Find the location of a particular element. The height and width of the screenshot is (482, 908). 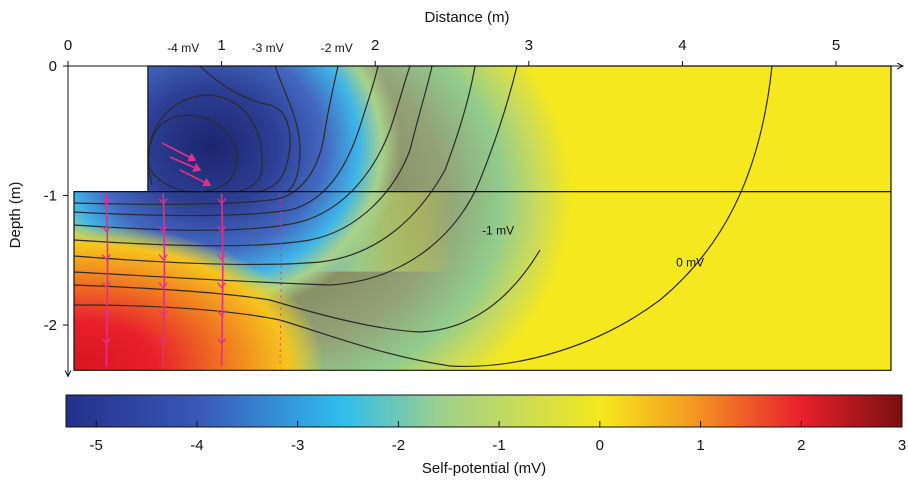

colorbar-title: Self-potential (mV) is located at coordinates (484, 468).